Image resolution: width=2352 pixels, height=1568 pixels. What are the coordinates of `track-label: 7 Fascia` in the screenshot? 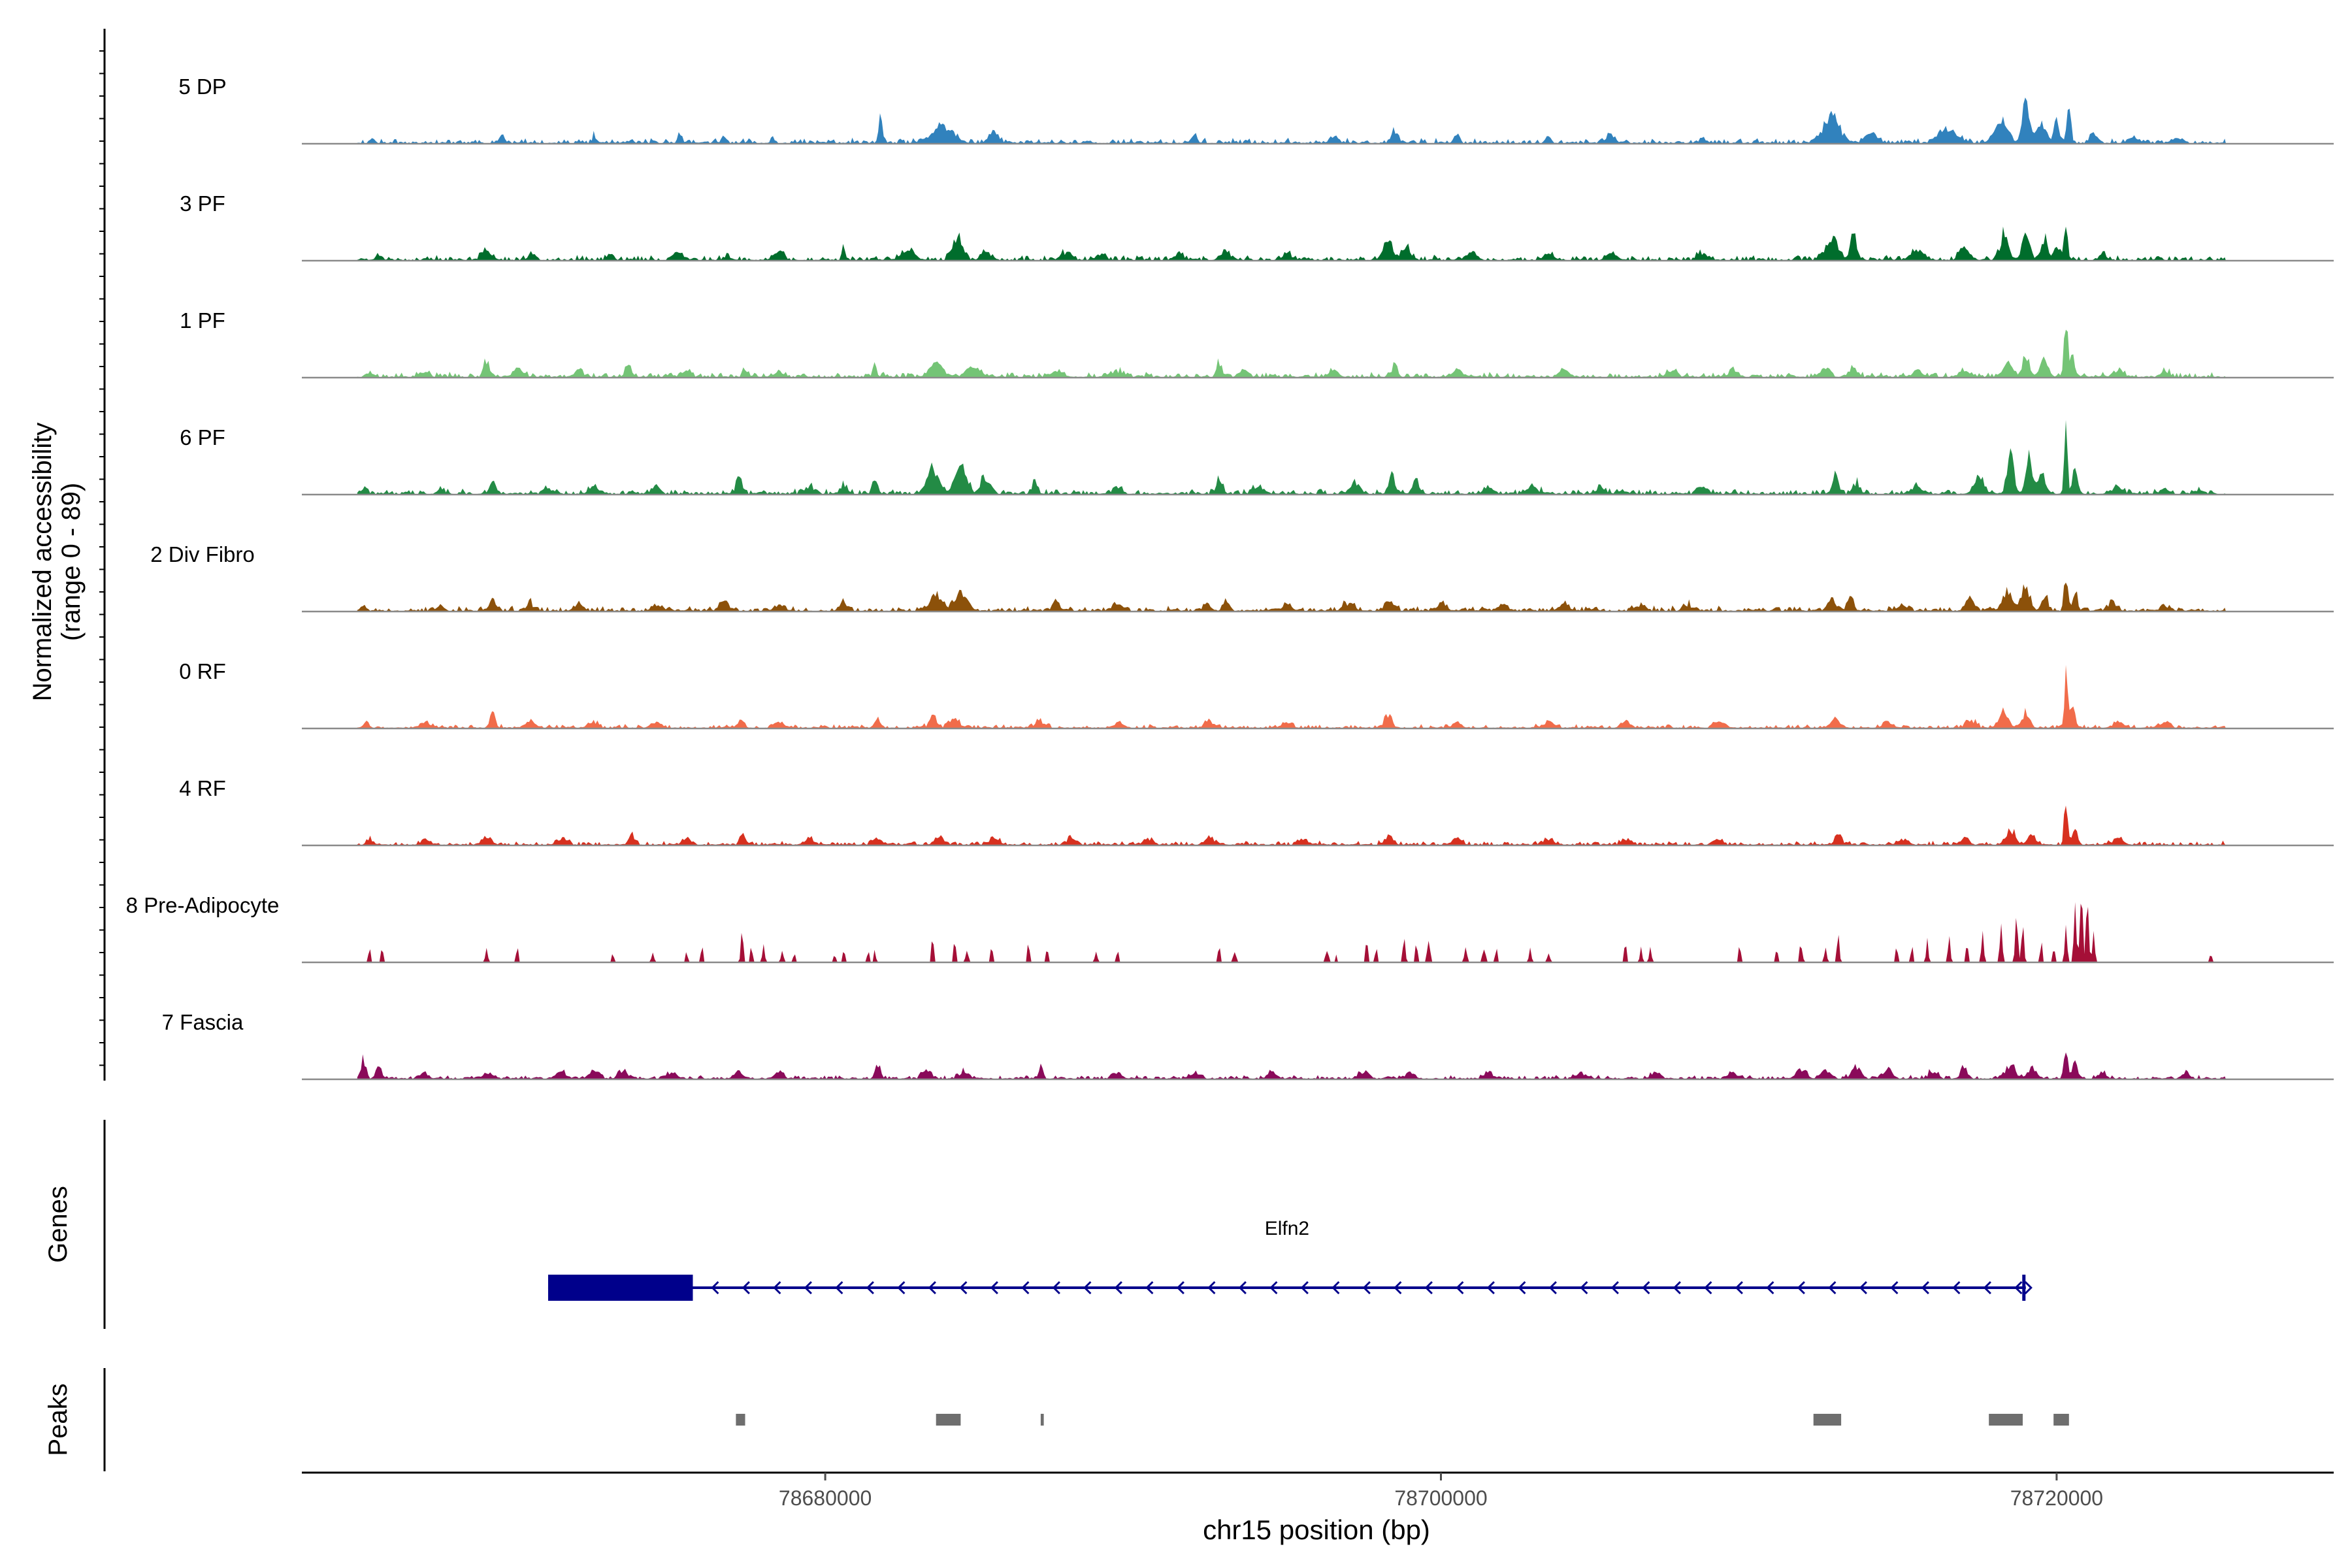 It's located at (203, 1022).